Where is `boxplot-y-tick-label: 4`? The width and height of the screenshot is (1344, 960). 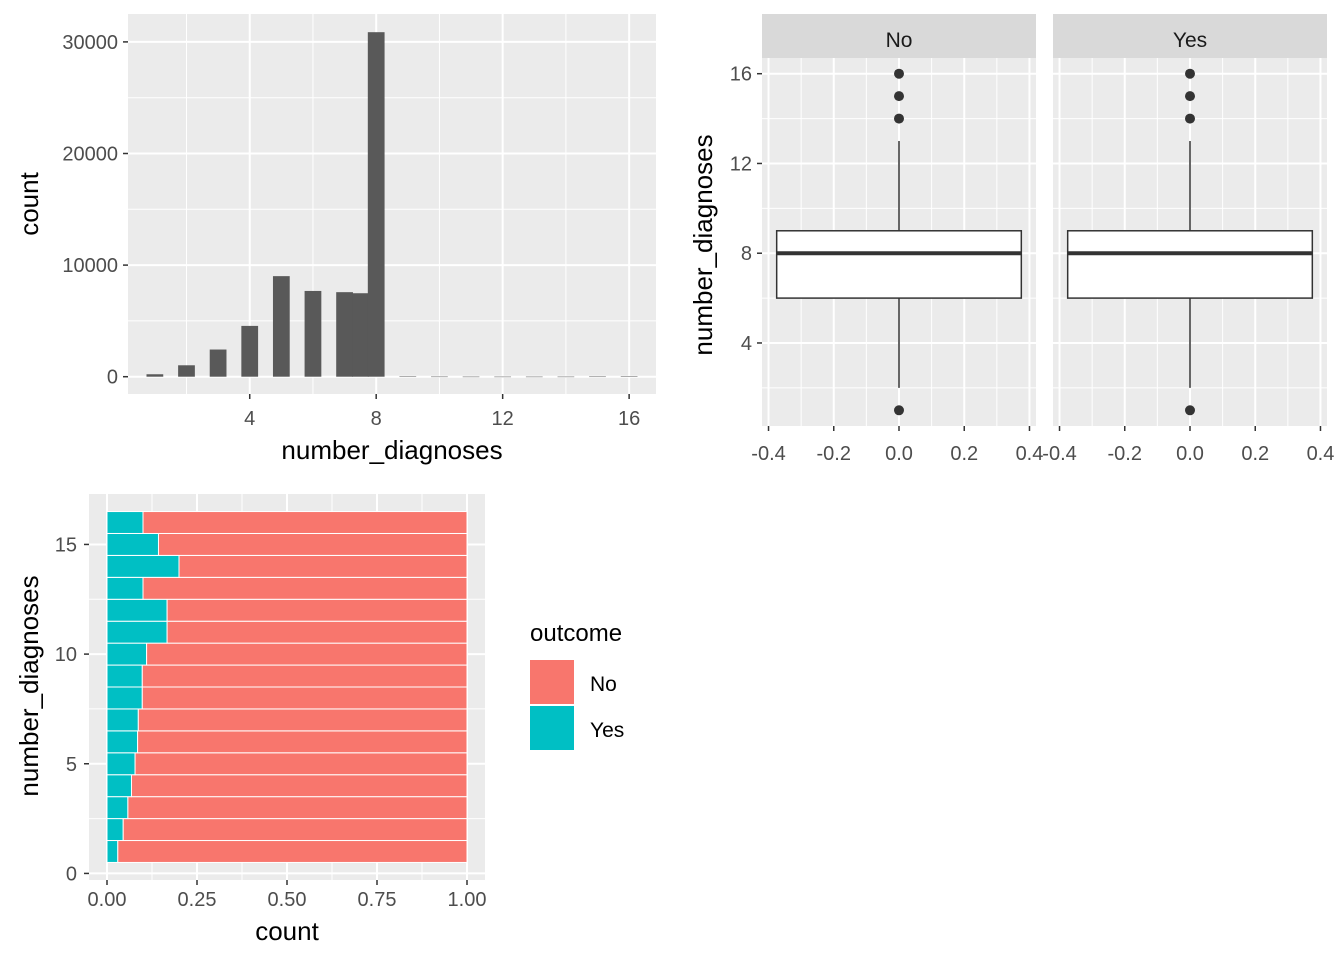
boxplot-y-tick-label: 4 is located at coordinates (746, 344).